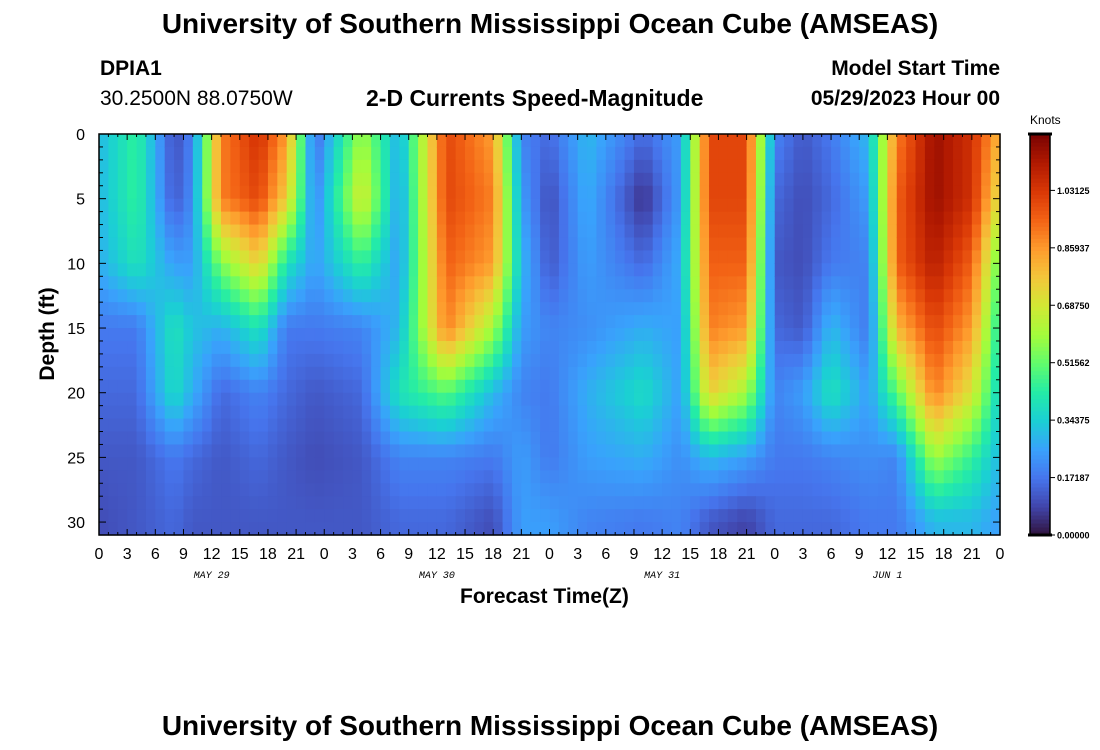 This screenshot has width=1100, height=750. Describe the element at coordinates (944, 554) in the screenshot. I see `x-tick-label: 18` at that location.